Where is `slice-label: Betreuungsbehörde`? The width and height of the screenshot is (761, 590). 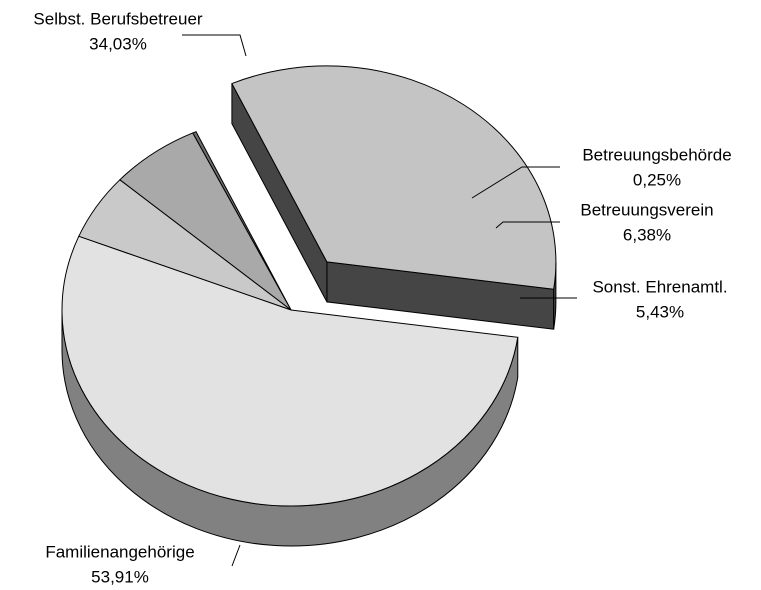 slice-label: Betreuungsbehörde is located at coordinates (656, 154).